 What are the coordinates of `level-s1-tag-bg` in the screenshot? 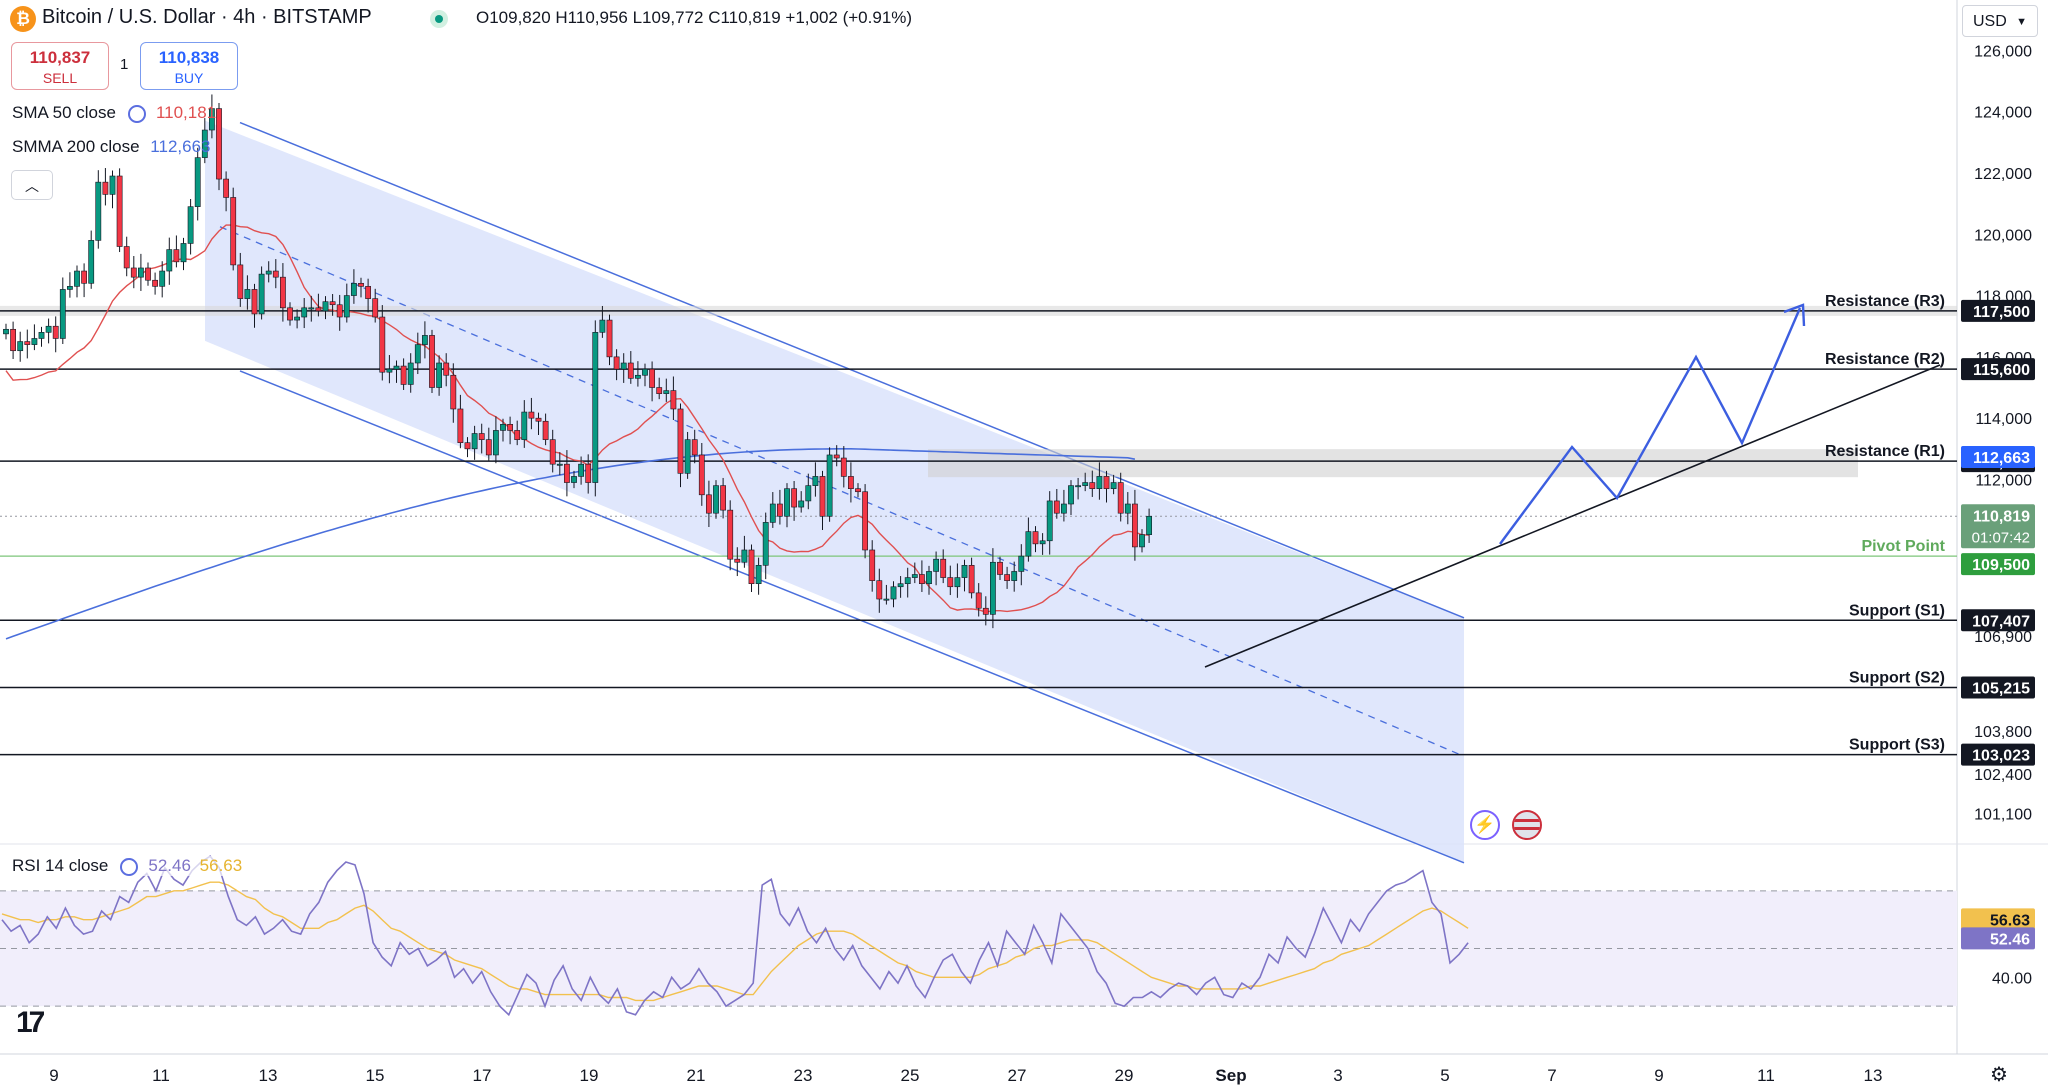 It's located at (1998, 620).